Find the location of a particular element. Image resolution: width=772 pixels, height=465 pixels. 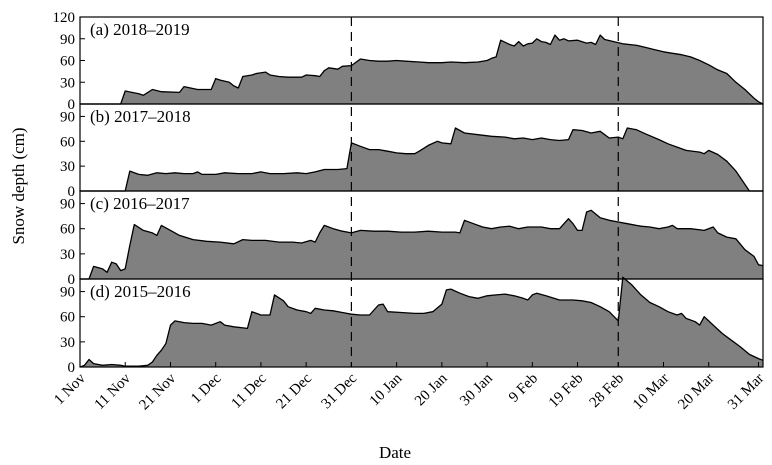

x-axis-title: Date is located at coordinates (395, 452).